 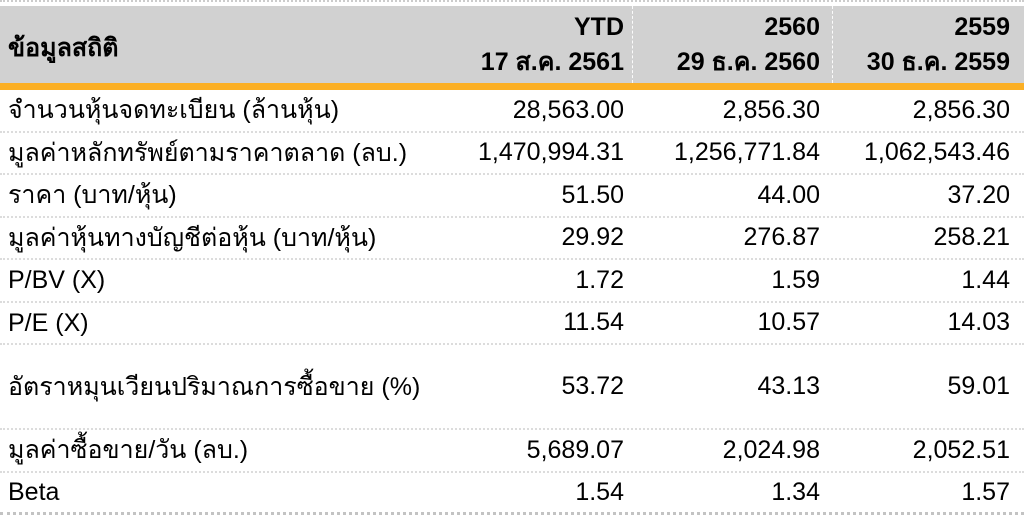 What do you see at coordinates (985, 279) in the screenshot?
I see `row-value: 1.44` at bounding box center [985, 279].